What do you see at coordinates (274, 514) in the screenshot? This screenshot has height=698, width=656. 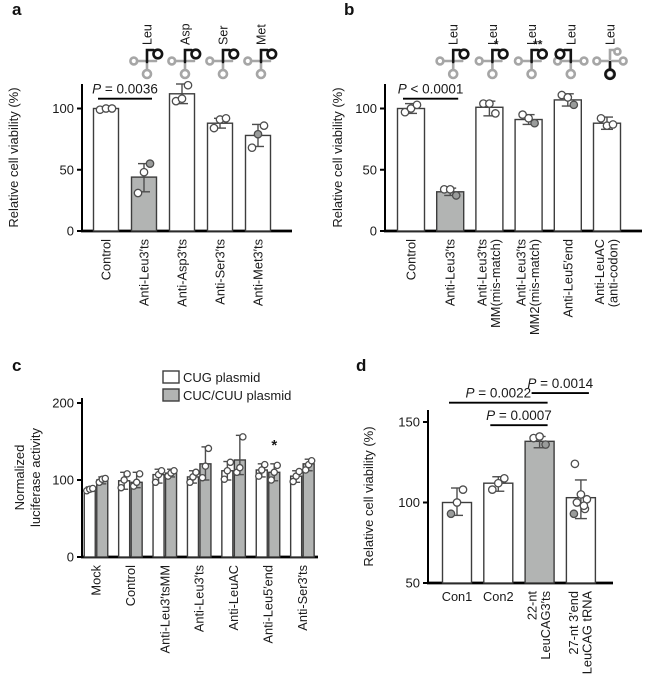 I see `bar-c-5-s1` at bounding box center [274, 514].